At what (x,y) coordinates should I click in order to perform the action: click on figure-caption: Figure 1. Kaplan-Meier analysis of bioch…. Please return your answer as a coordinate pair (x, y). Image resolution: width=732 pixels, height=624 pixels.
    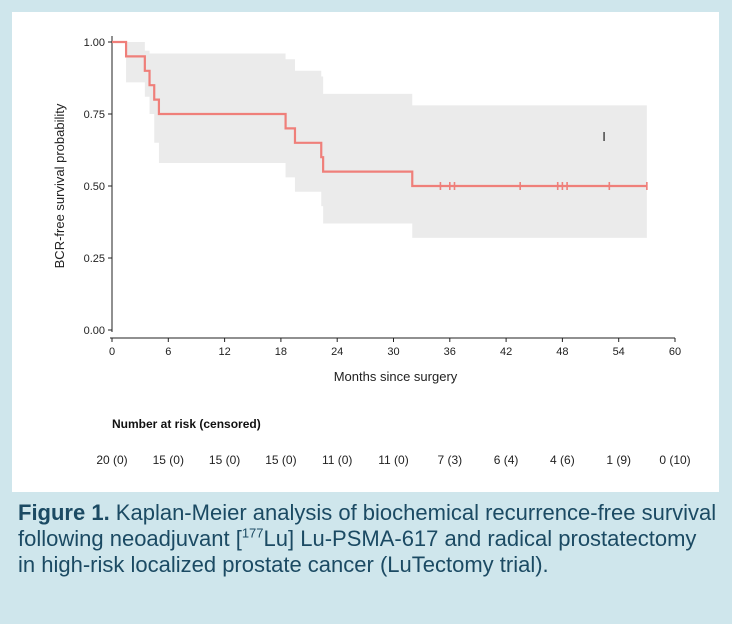
    Looking at the image, I should click on (368, 539).